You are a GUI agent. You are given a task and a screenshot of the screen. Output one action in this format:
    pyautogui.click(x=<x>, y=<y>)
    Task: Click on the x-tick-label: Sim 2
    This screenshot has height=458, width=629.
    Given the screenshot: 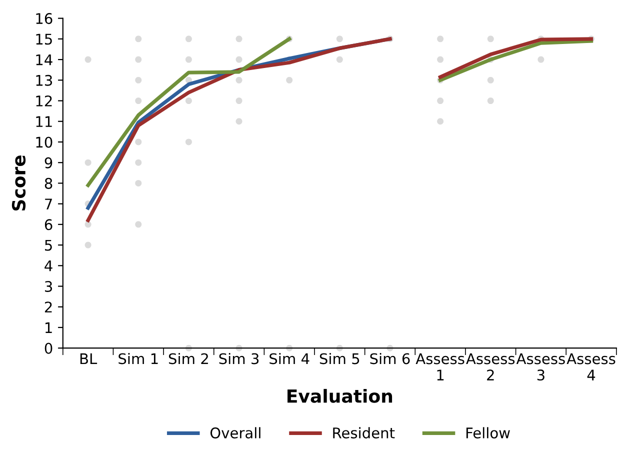 What is the action you would take?
    pyautogui.click(x=188, y=358)
    